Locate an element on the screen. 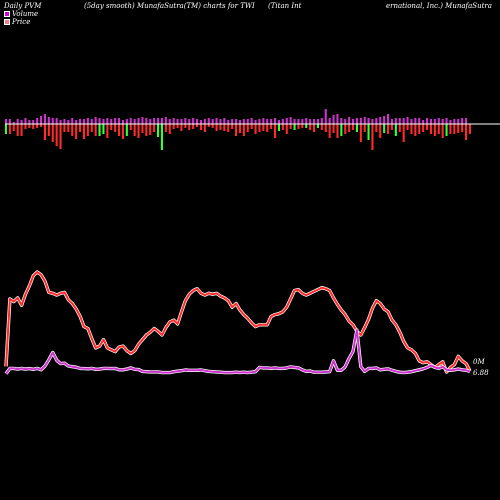 Image resolution: width=500 pixels, height=500 pixels. pvm-bars-group is located at coordinates (237, 129).